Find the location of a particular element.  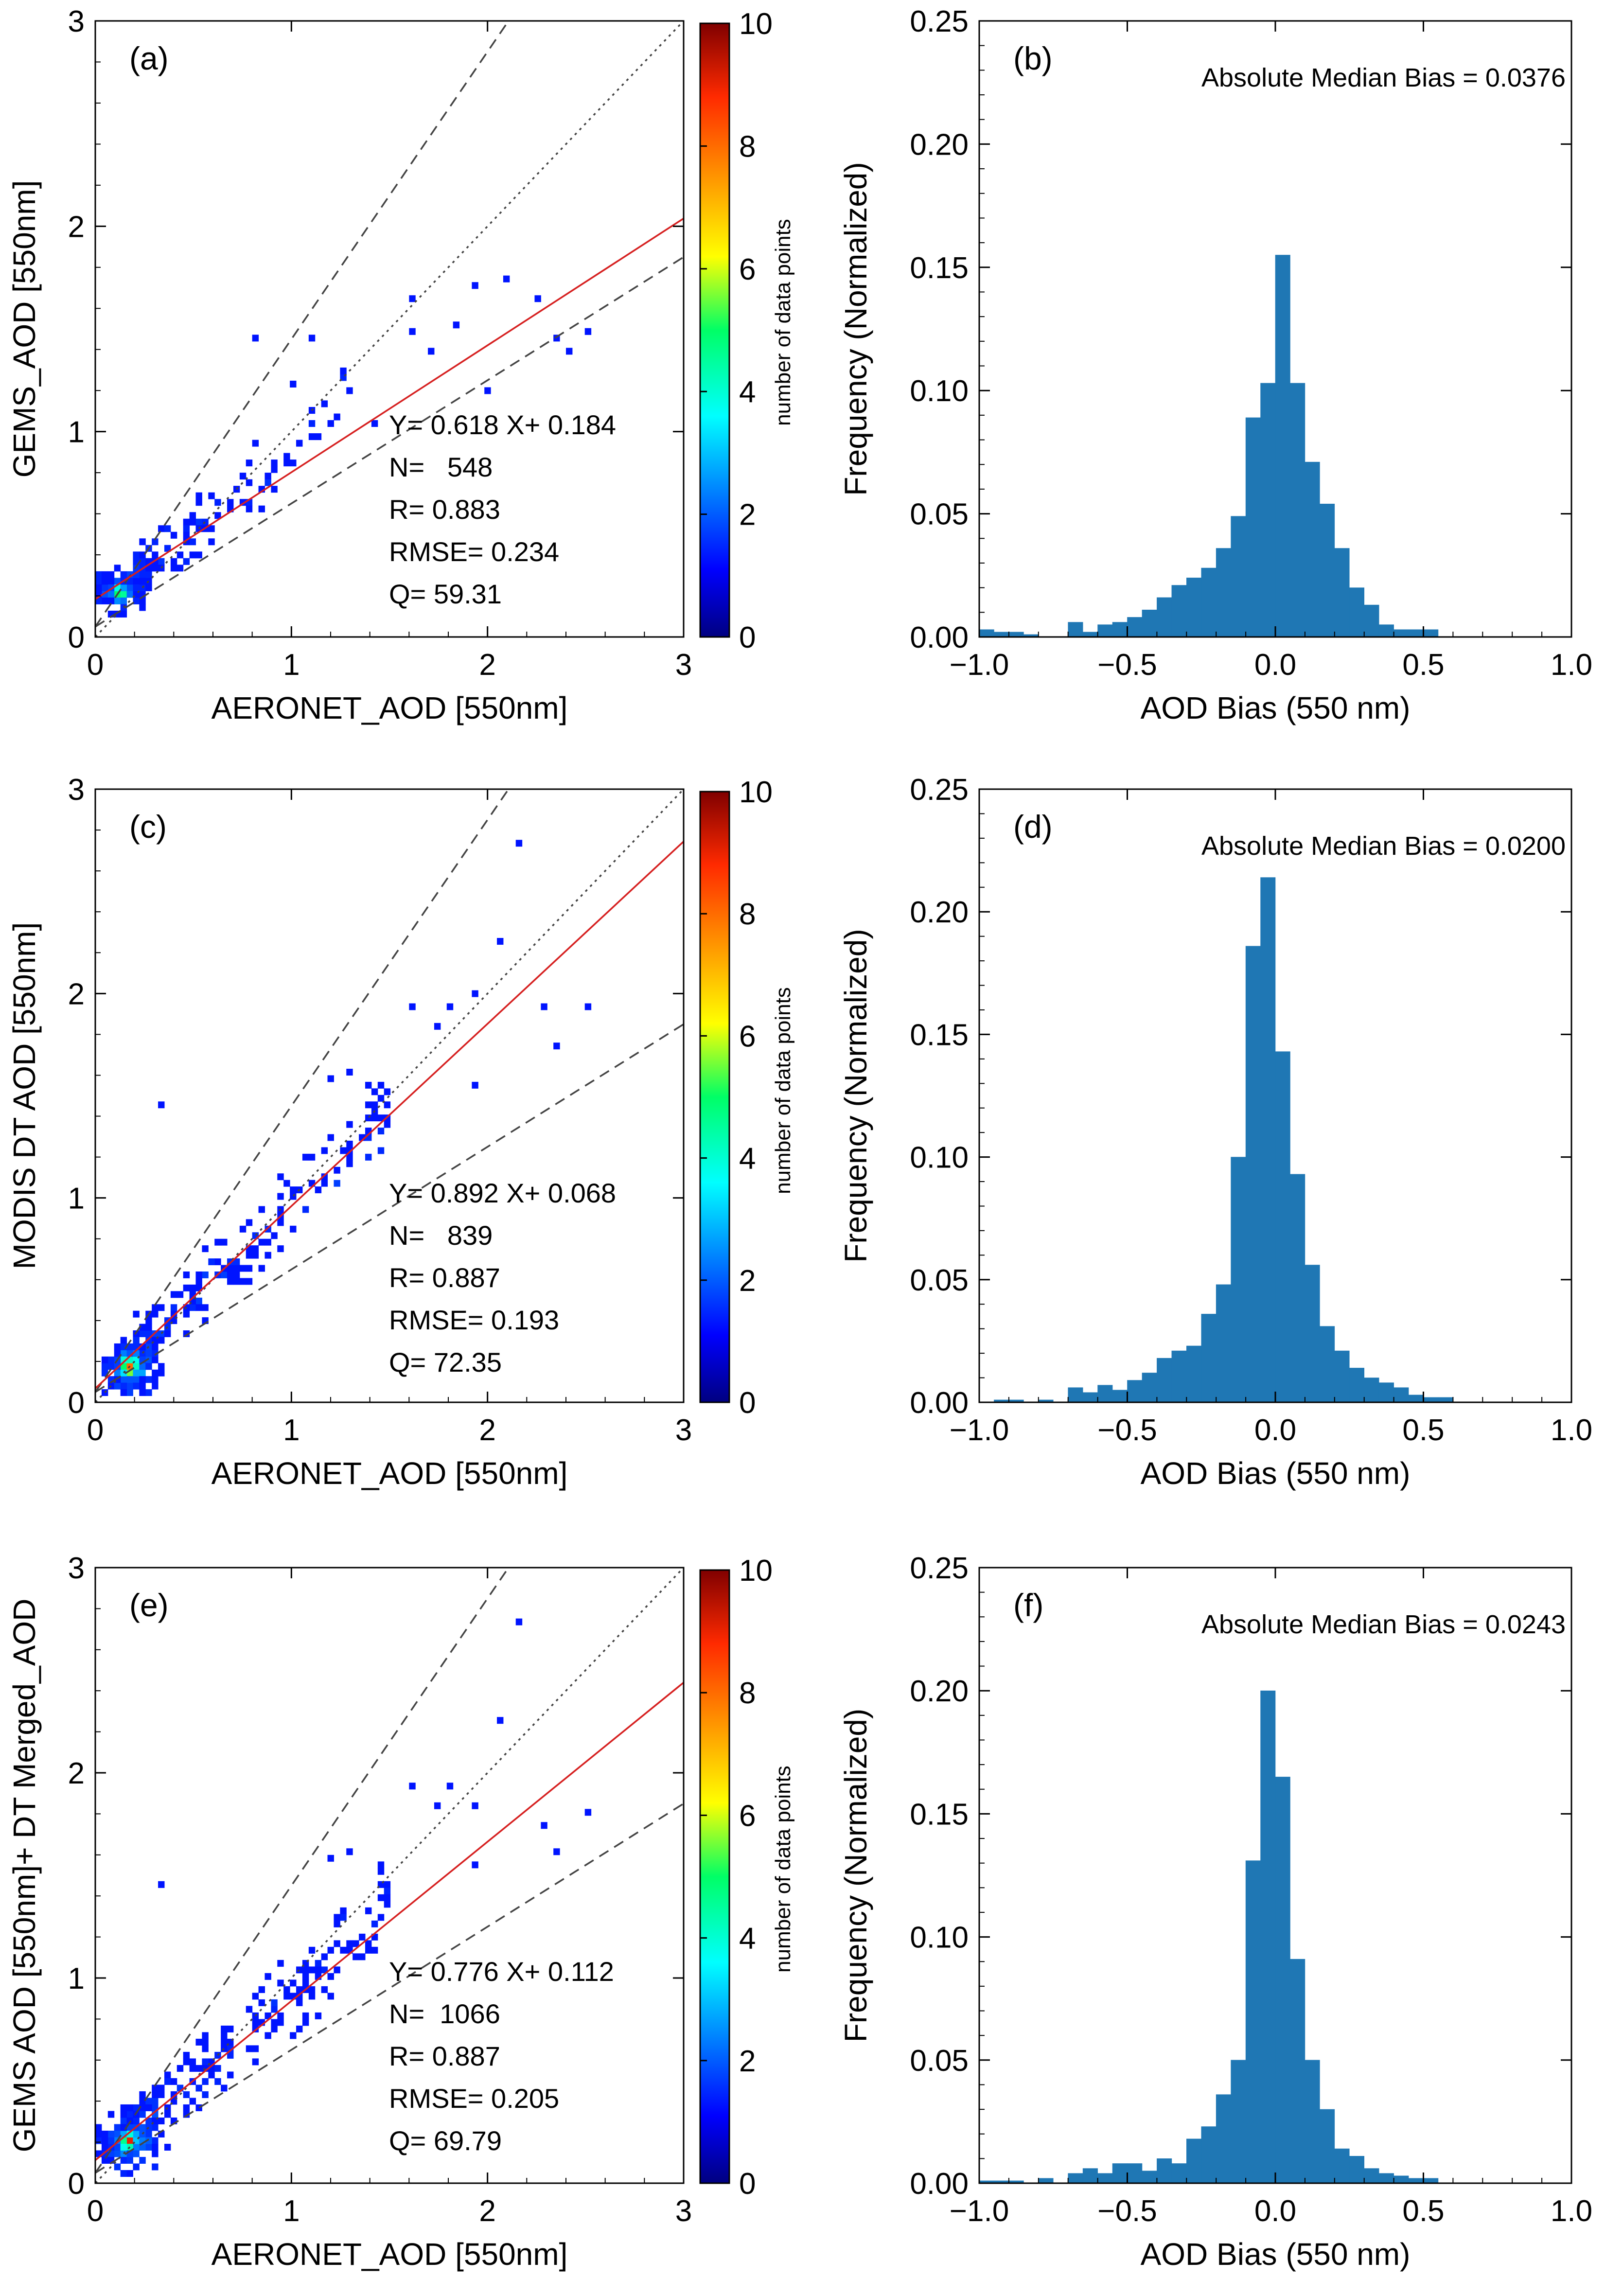

y-tick-label: 0.25 is located at coordinates (939, 790).